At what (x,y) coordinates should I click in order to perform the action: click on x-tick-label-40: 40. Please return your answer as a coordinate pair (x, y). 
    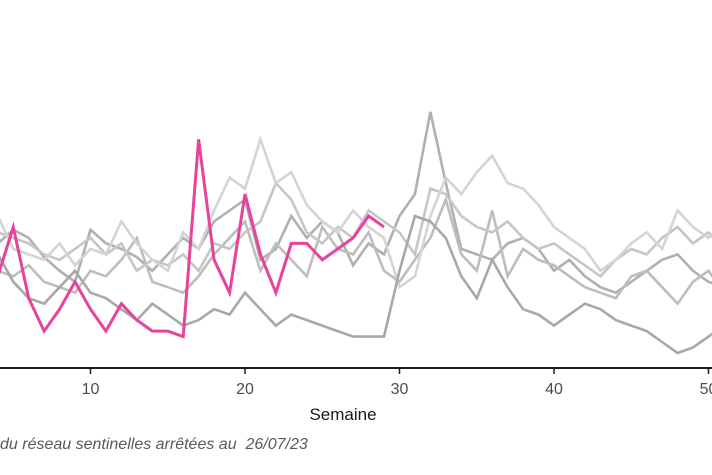
    Looking at the image, I should click on (554, 389).